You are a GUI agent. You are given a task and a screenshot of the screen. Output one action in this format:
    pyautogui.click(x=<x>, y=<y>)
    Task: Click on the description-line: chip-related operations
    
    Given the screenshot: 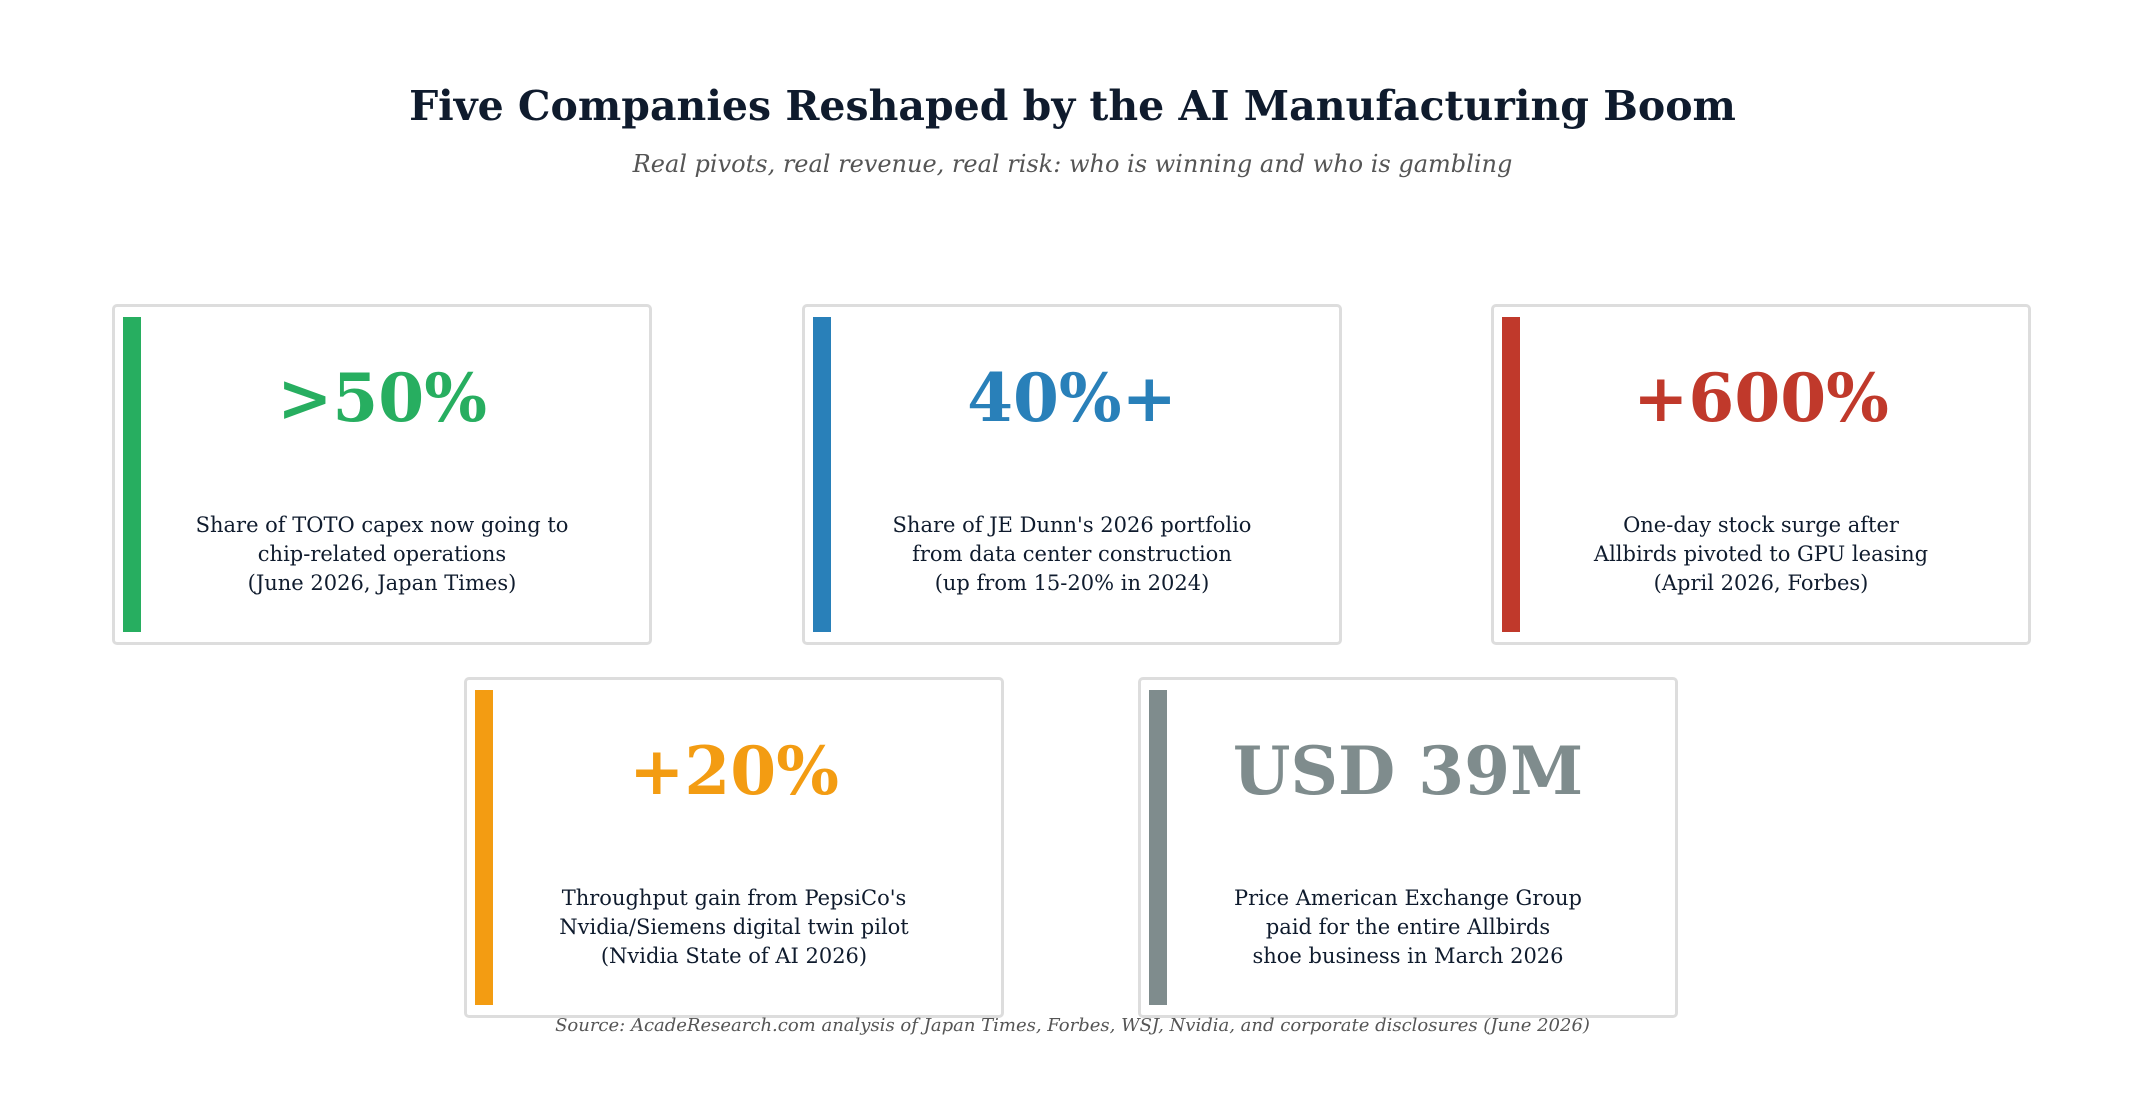 What is the action you would take?
    pyautogui.click(x=382, y=554)
    